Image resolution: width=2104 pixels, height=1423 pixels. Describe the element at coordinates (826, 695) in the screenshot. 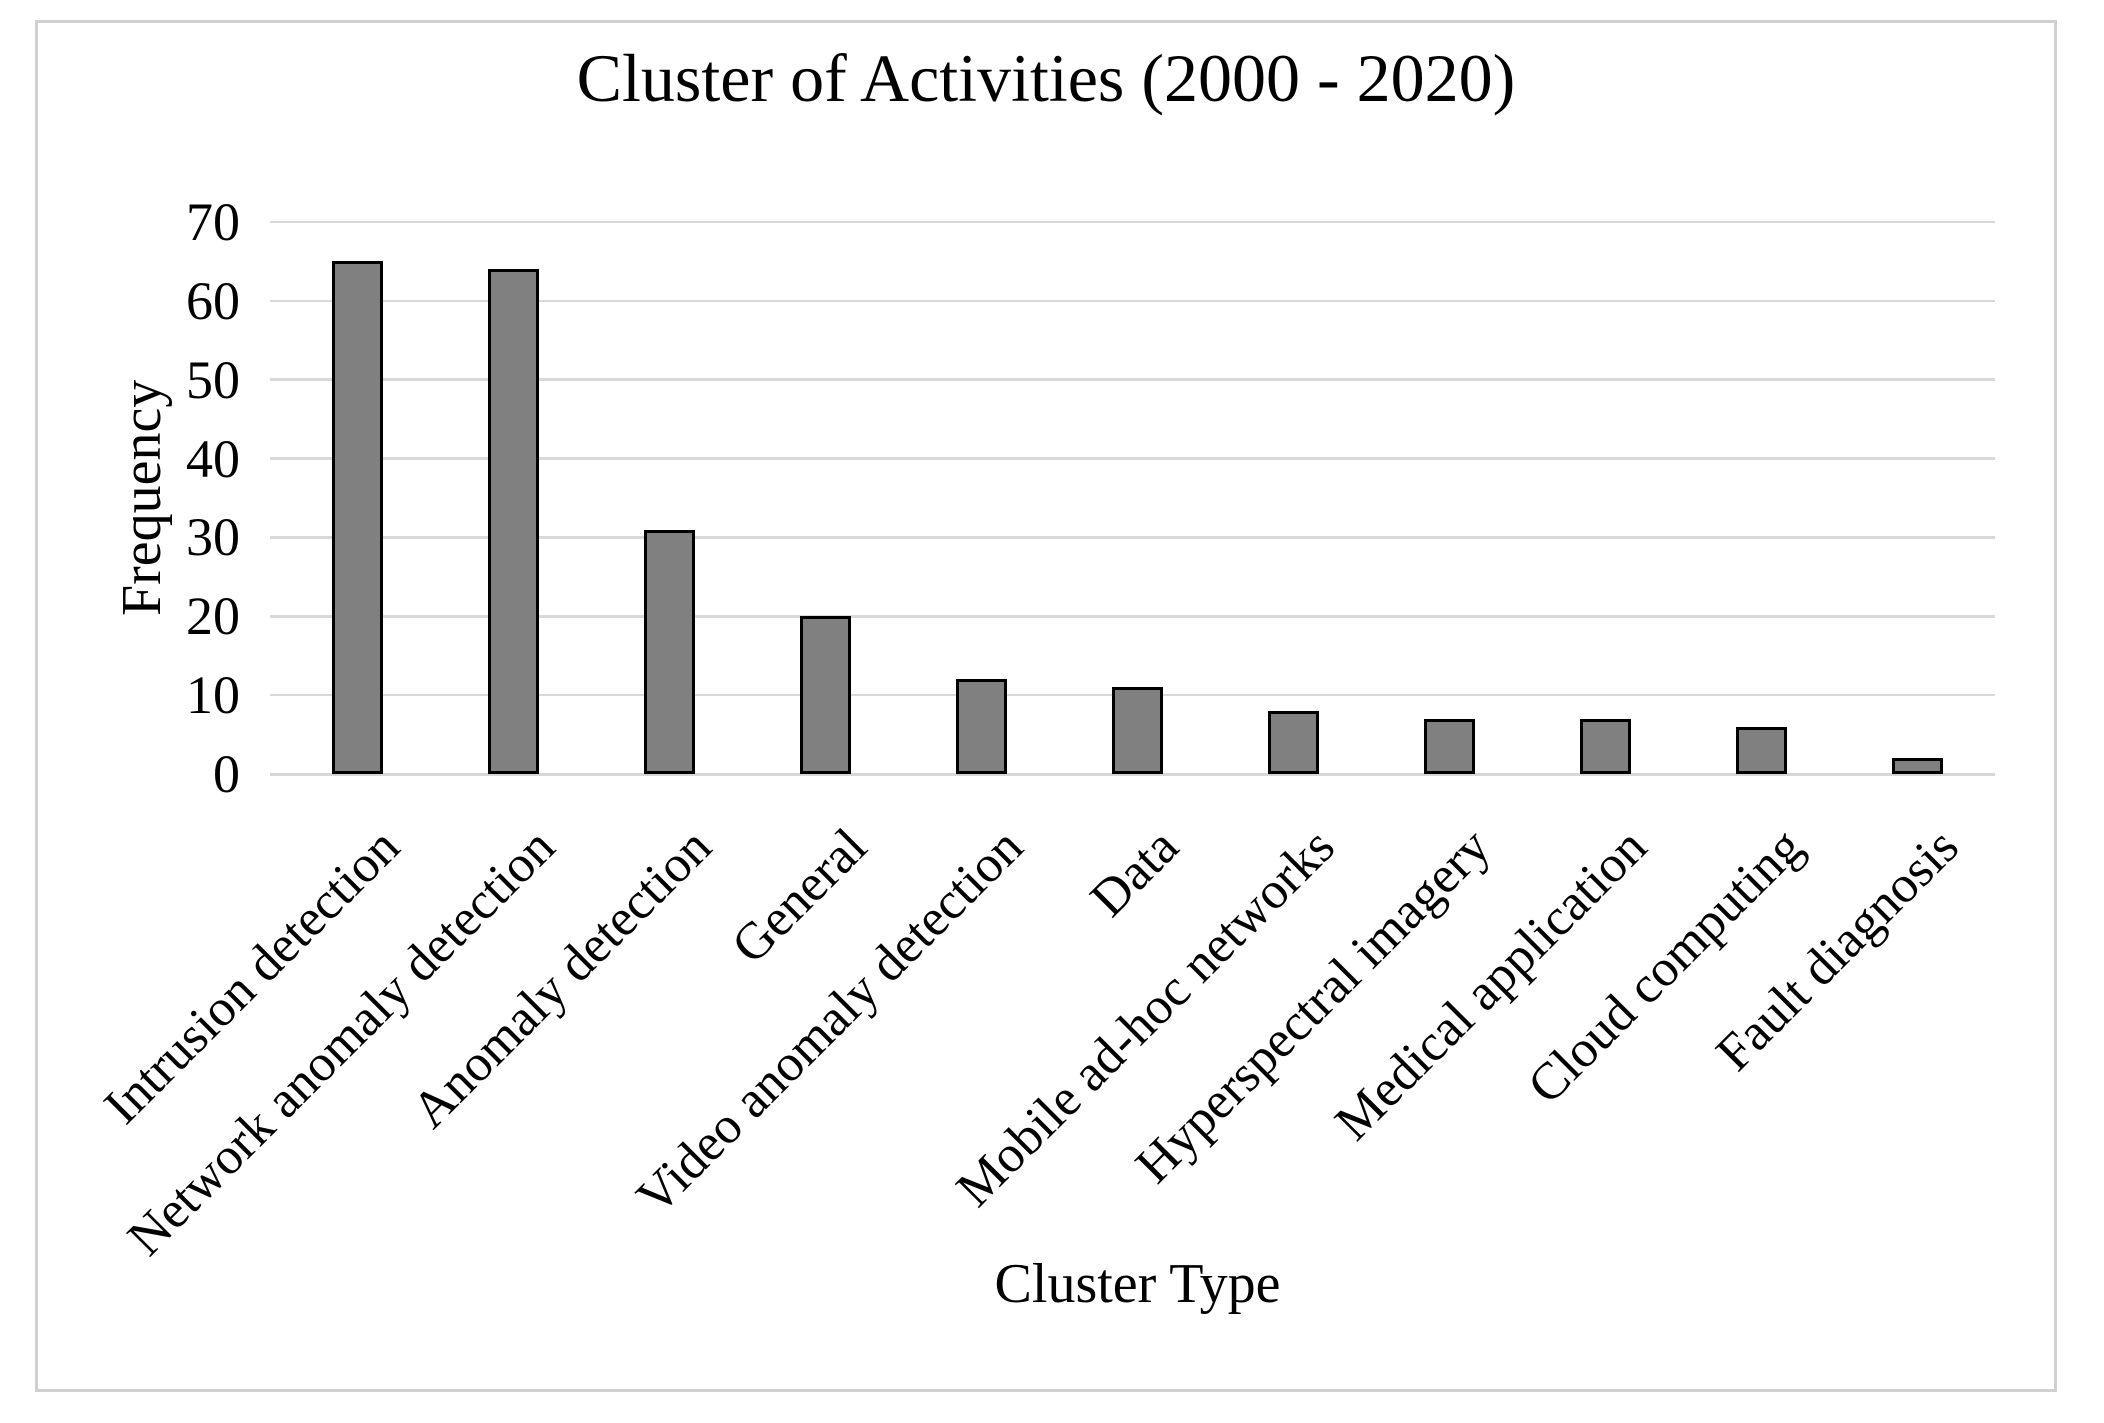

I see `bar-general` at that location.